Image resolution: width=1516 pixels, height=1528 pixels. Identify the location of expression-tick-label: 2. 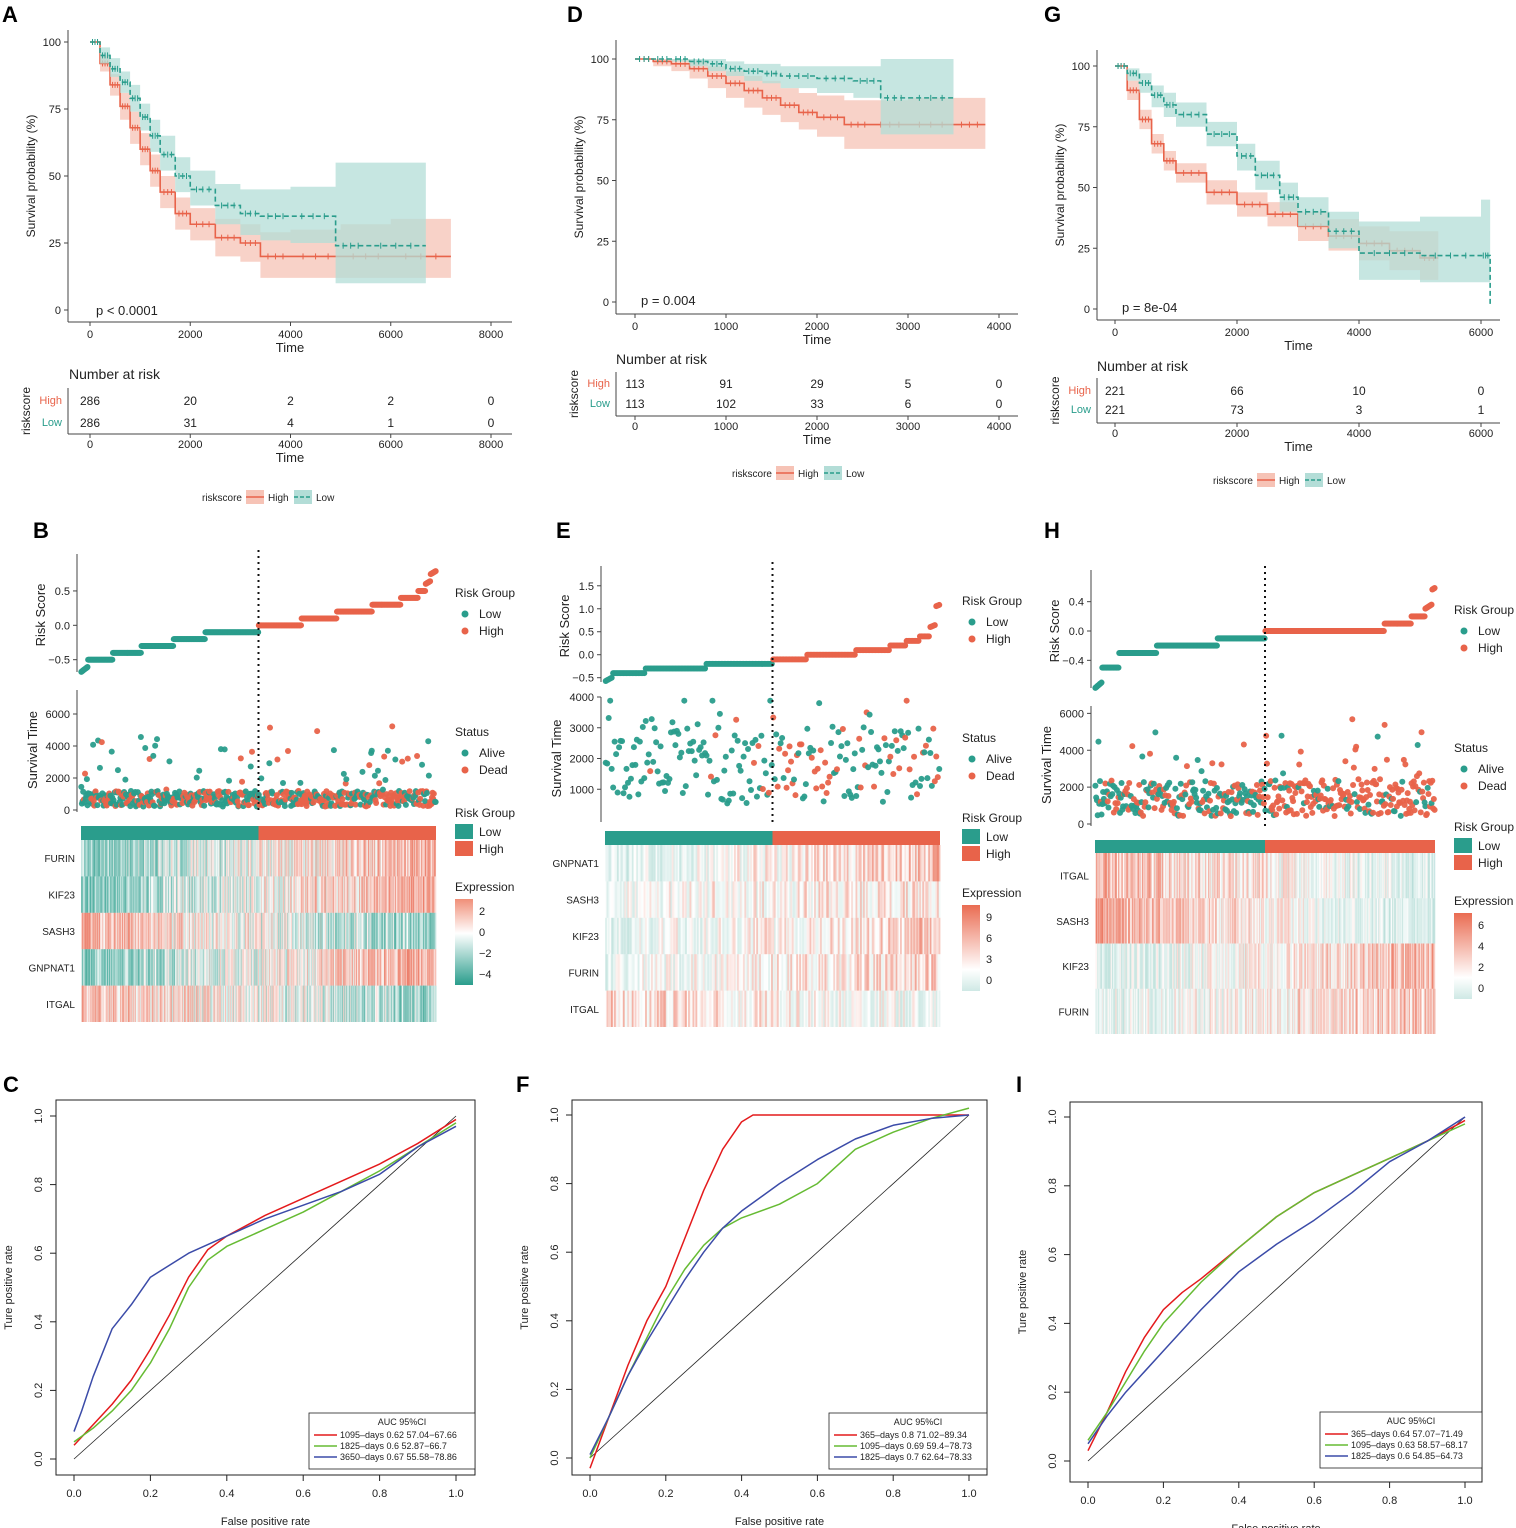
(482, 912).